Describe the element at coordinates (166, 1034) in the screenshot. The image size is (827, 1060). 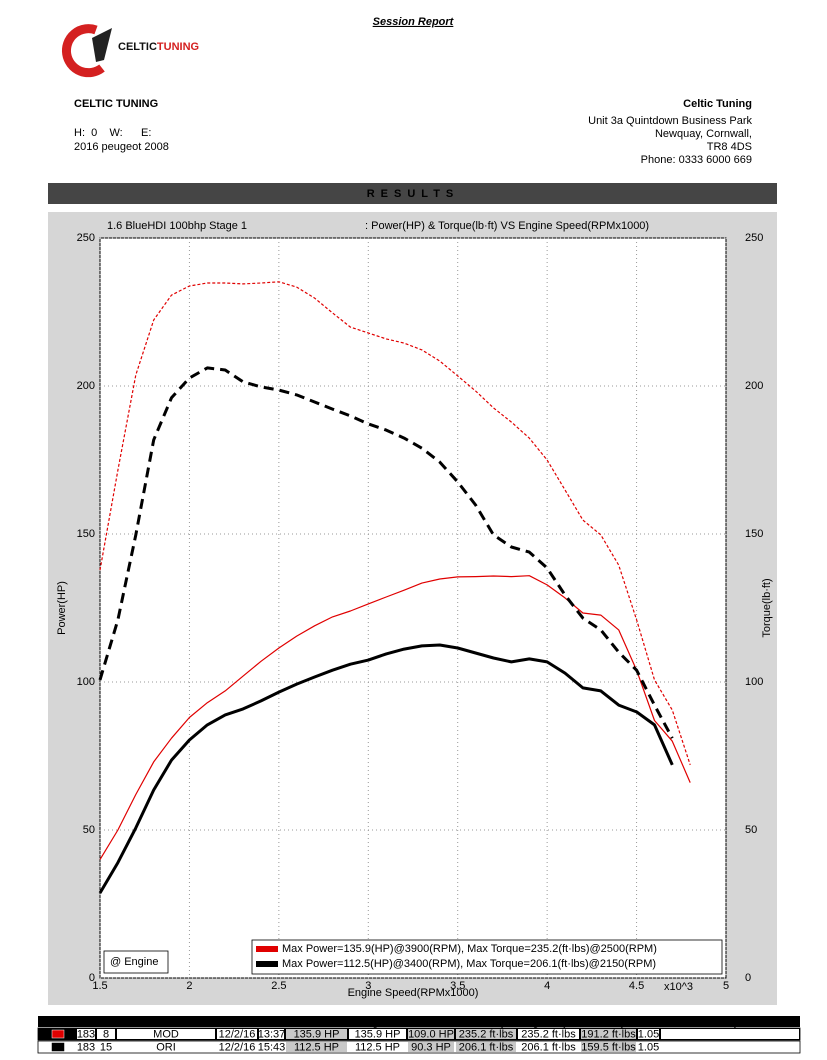
I see `table-cell-text: MOD` at that location.